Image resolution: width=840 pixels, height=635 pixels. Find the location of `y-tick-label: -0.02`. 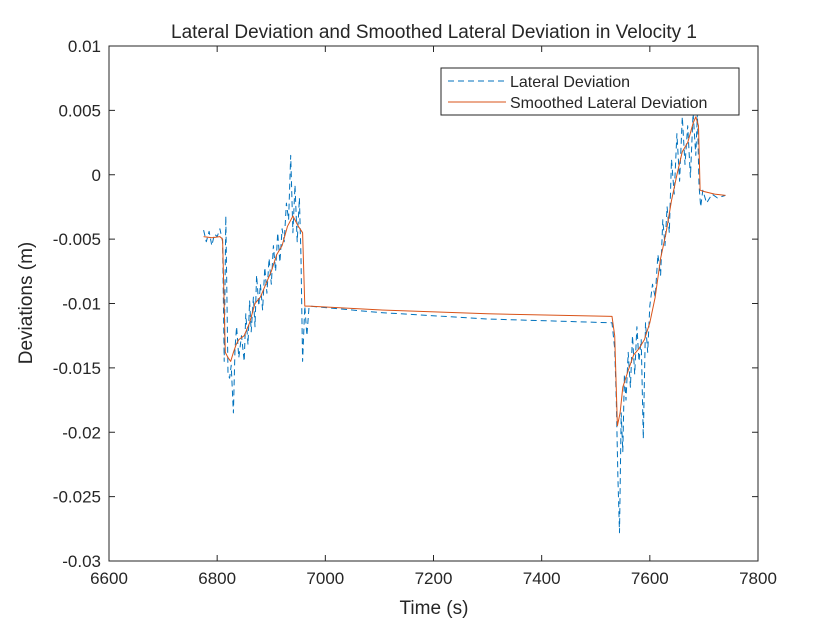

y-tick-label: -0.02 is located at coordinates (81, 432).